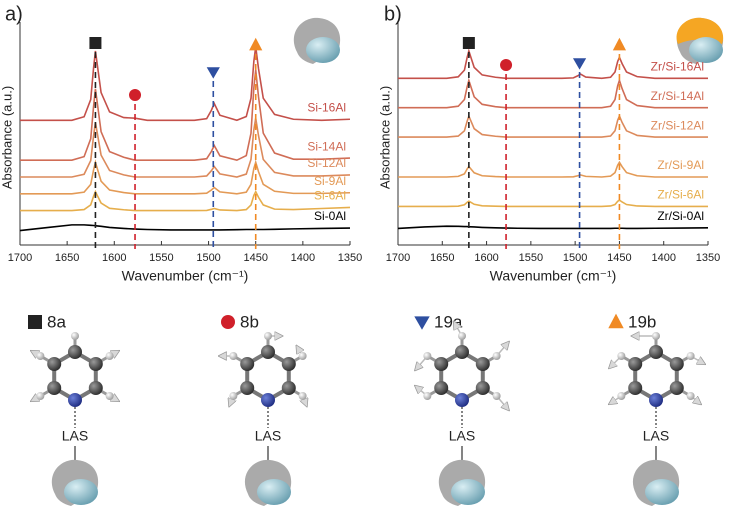 The height and width of the screenshot is (510, 745). Describe the element at coordinates (330, 196) in the screenshot. I see `series-label: Si-6Al` at that location.